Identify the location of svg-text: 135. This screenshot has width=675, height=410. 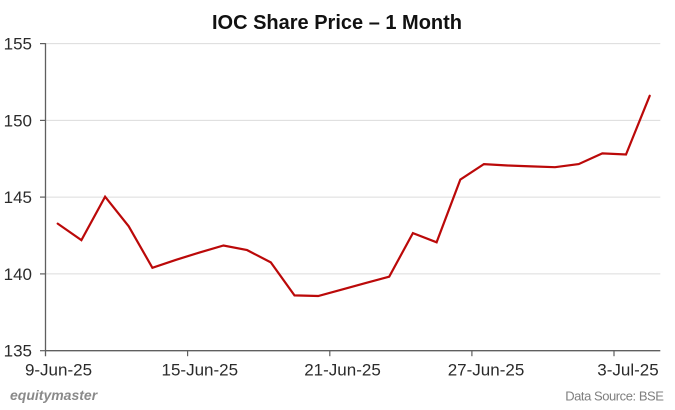
(18, 351).